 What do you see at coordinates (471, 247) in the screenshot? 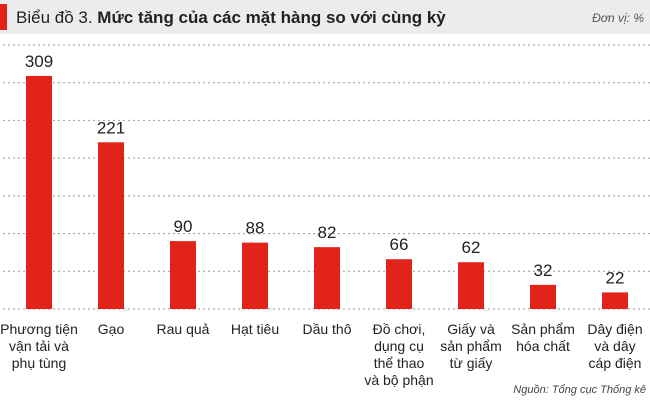
I see `value-label: 62` at bounding box center [471, 247].